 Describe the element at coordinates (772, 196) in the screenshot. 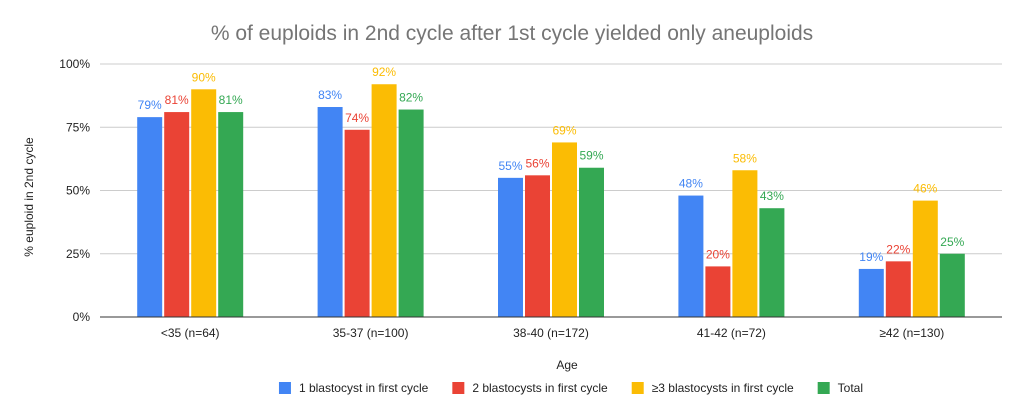

I see `data-label: 43%` at that location.